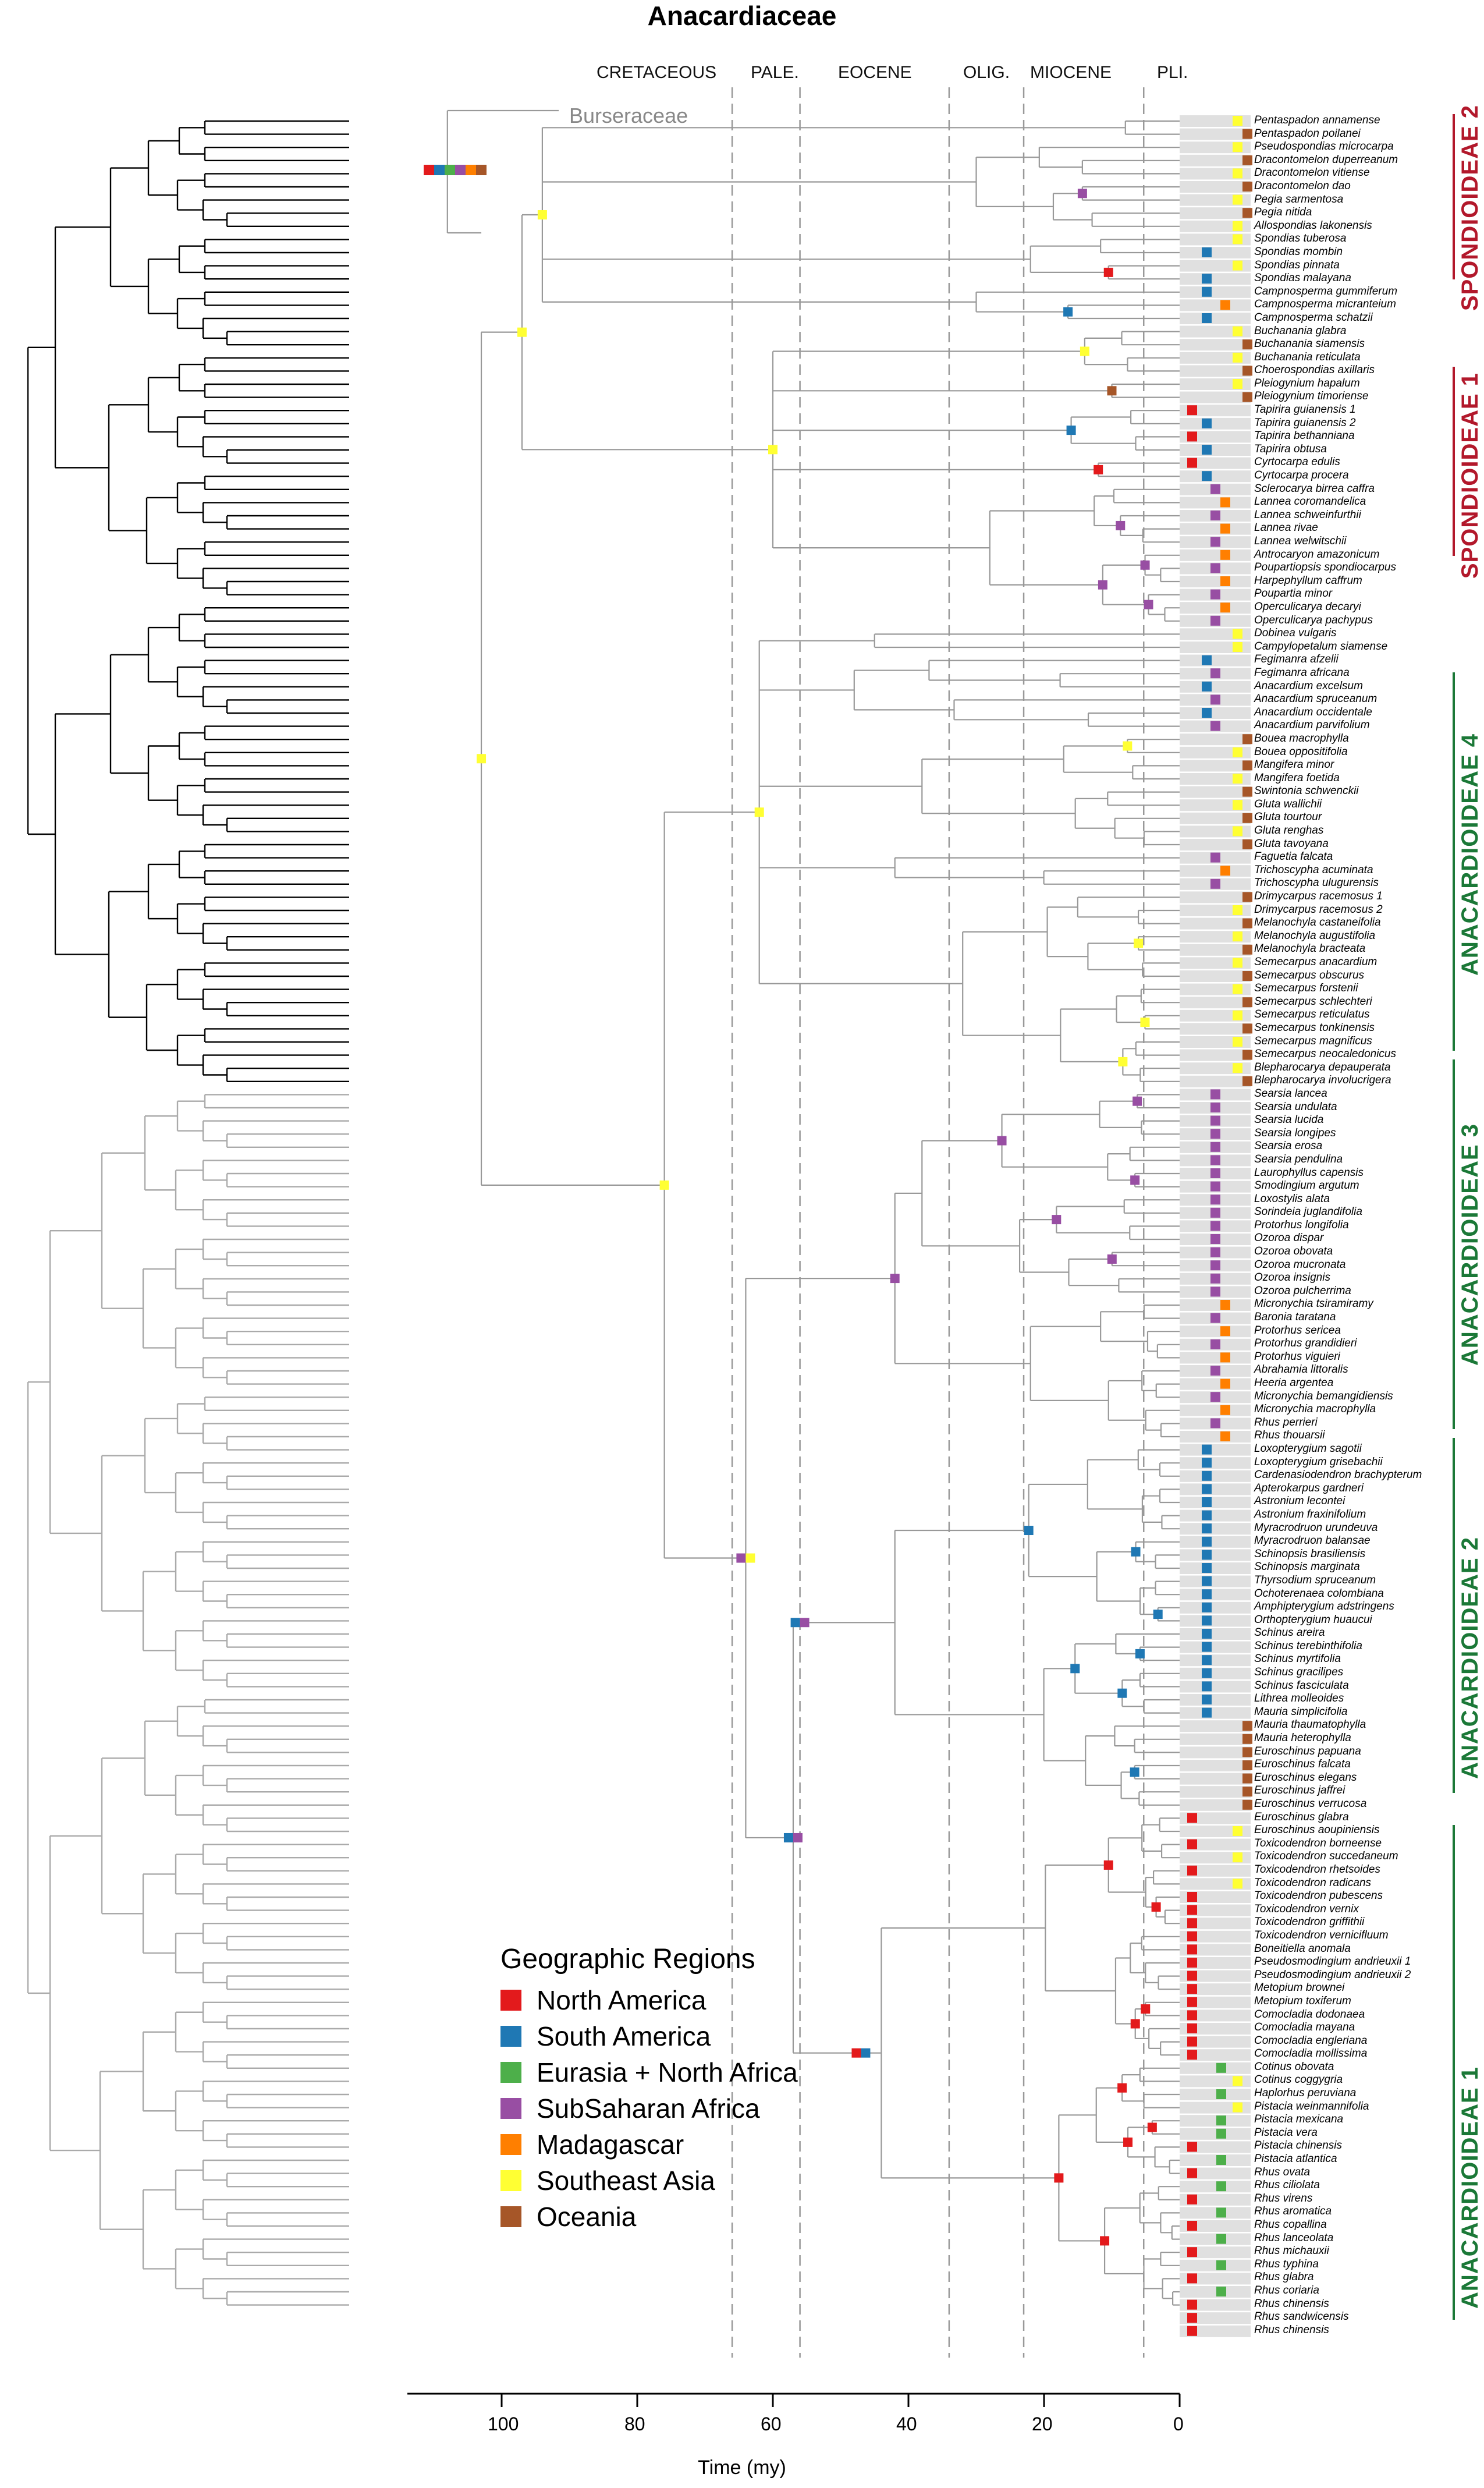 This screenshot has height=2488, width=1484. Describe the element at coordinates (1305, 1777) in the screenshot. I see `taxon-label: Euroschinus elegans` at that location.